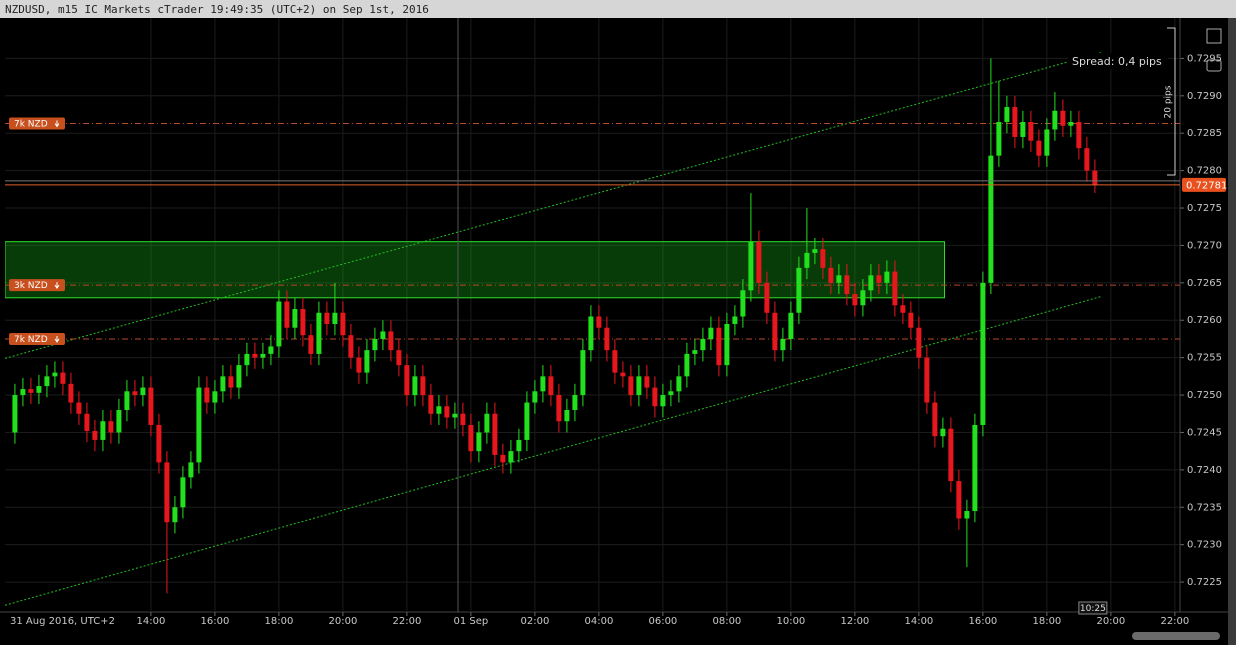 The image size is (1236, 645). Describe the element at coordinates (31, 124) in the screenshot. I see `order-label: 7k NZD` at that location.